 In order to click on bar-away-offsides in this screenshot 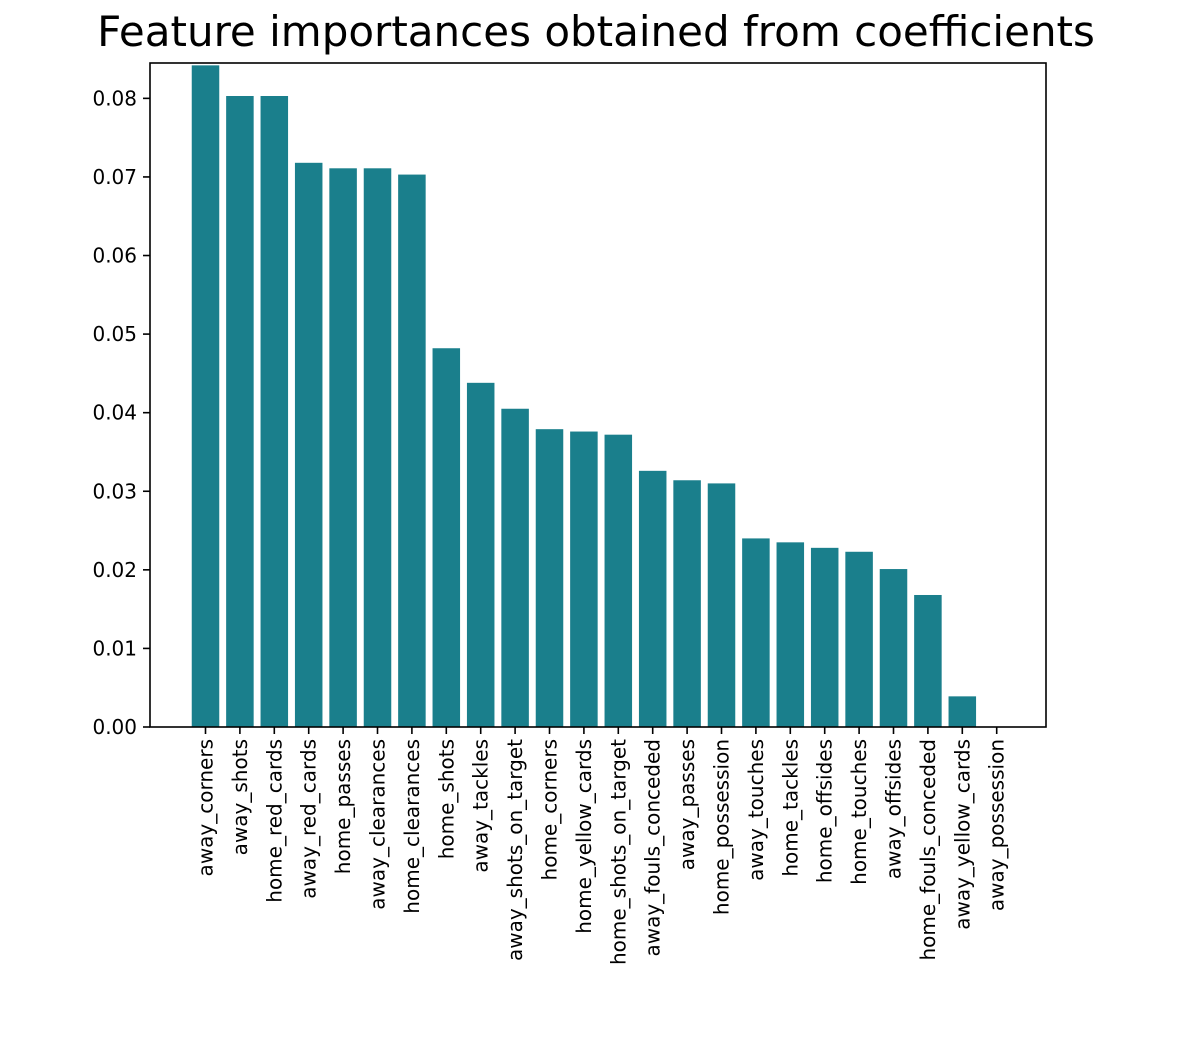, I will do `click(893, 648)`.